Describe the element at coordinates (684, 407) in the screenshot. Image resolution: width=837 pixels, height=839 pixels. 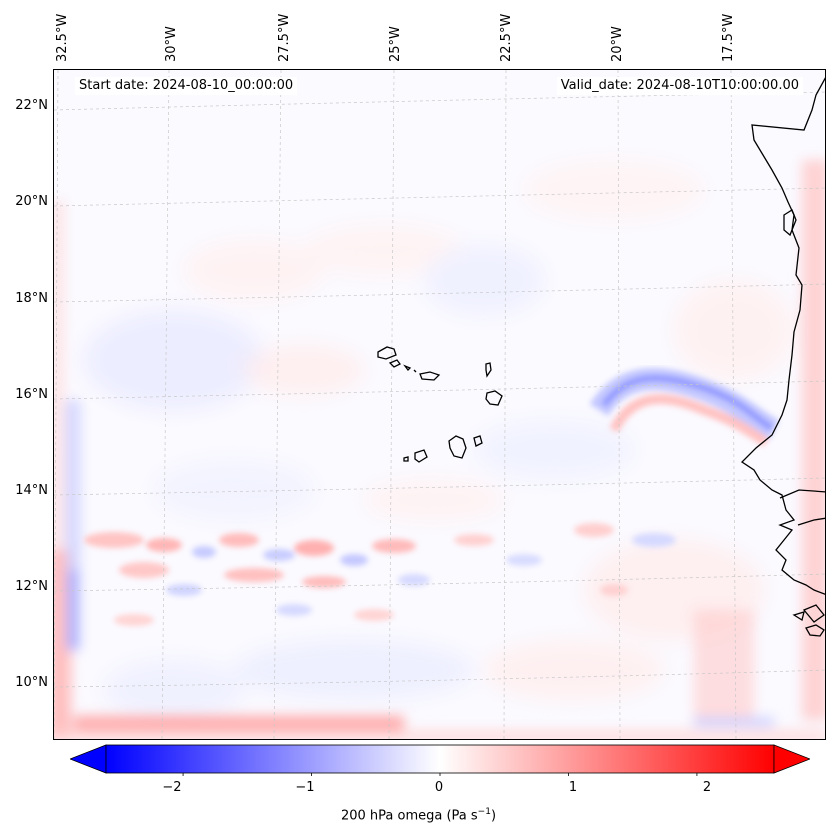
I see `wave-feature` at that location.